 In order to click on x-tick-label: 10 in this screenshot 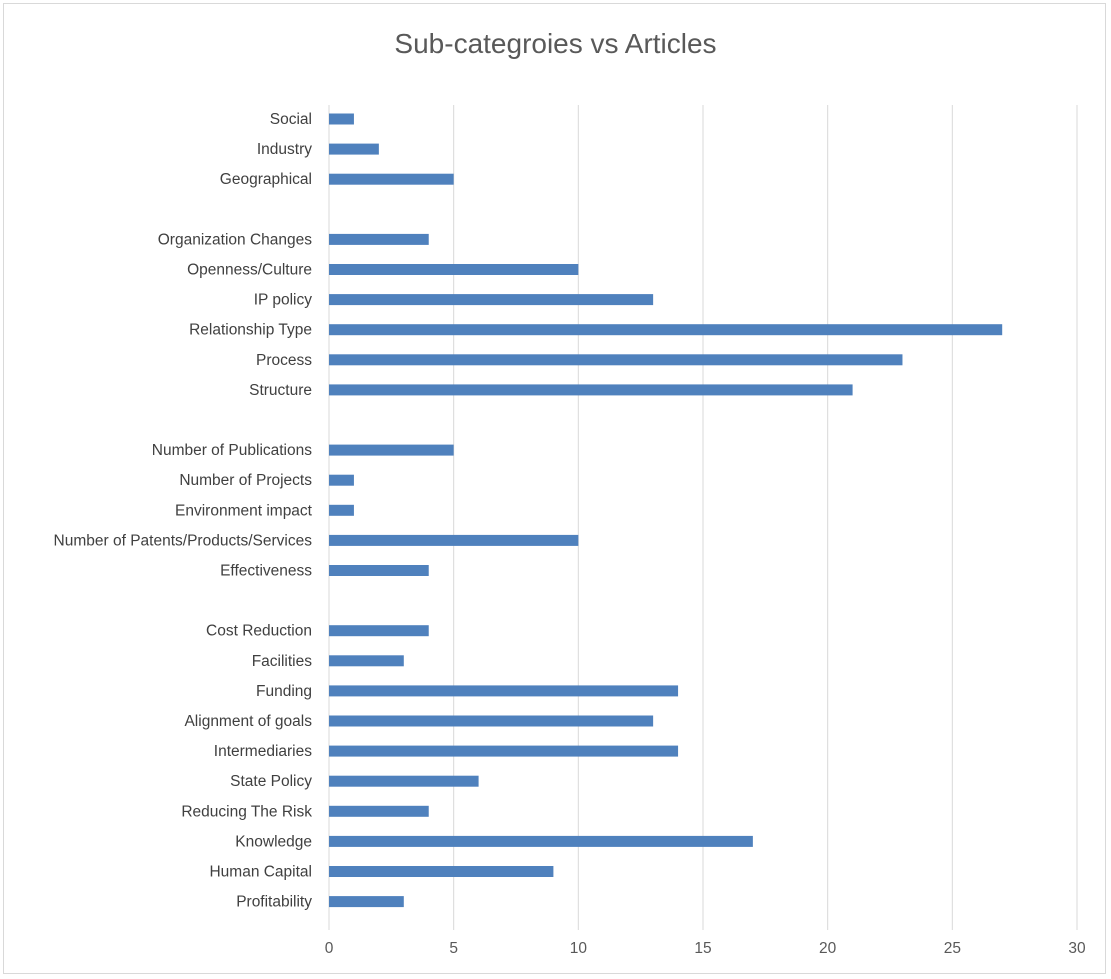, I will do `click(579, 948)`.